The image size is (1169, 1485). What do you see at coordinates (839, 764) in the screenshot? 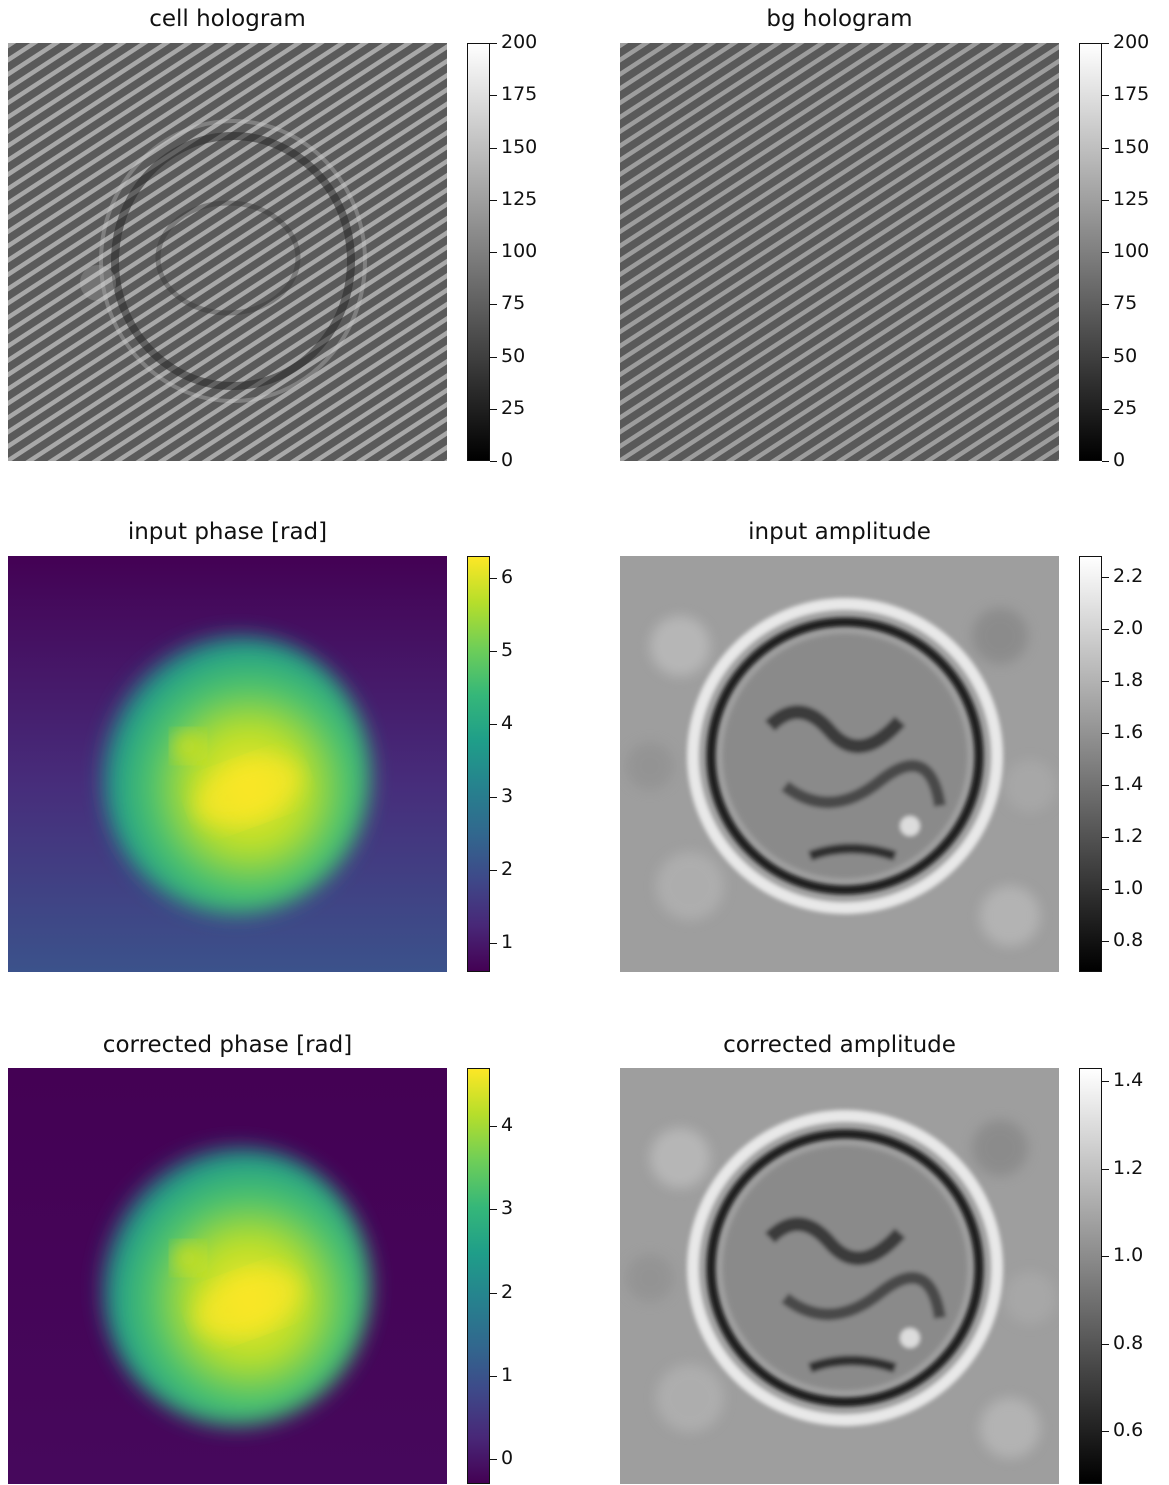
I see `input-amplitude-image` at bounding box center [839, 764].